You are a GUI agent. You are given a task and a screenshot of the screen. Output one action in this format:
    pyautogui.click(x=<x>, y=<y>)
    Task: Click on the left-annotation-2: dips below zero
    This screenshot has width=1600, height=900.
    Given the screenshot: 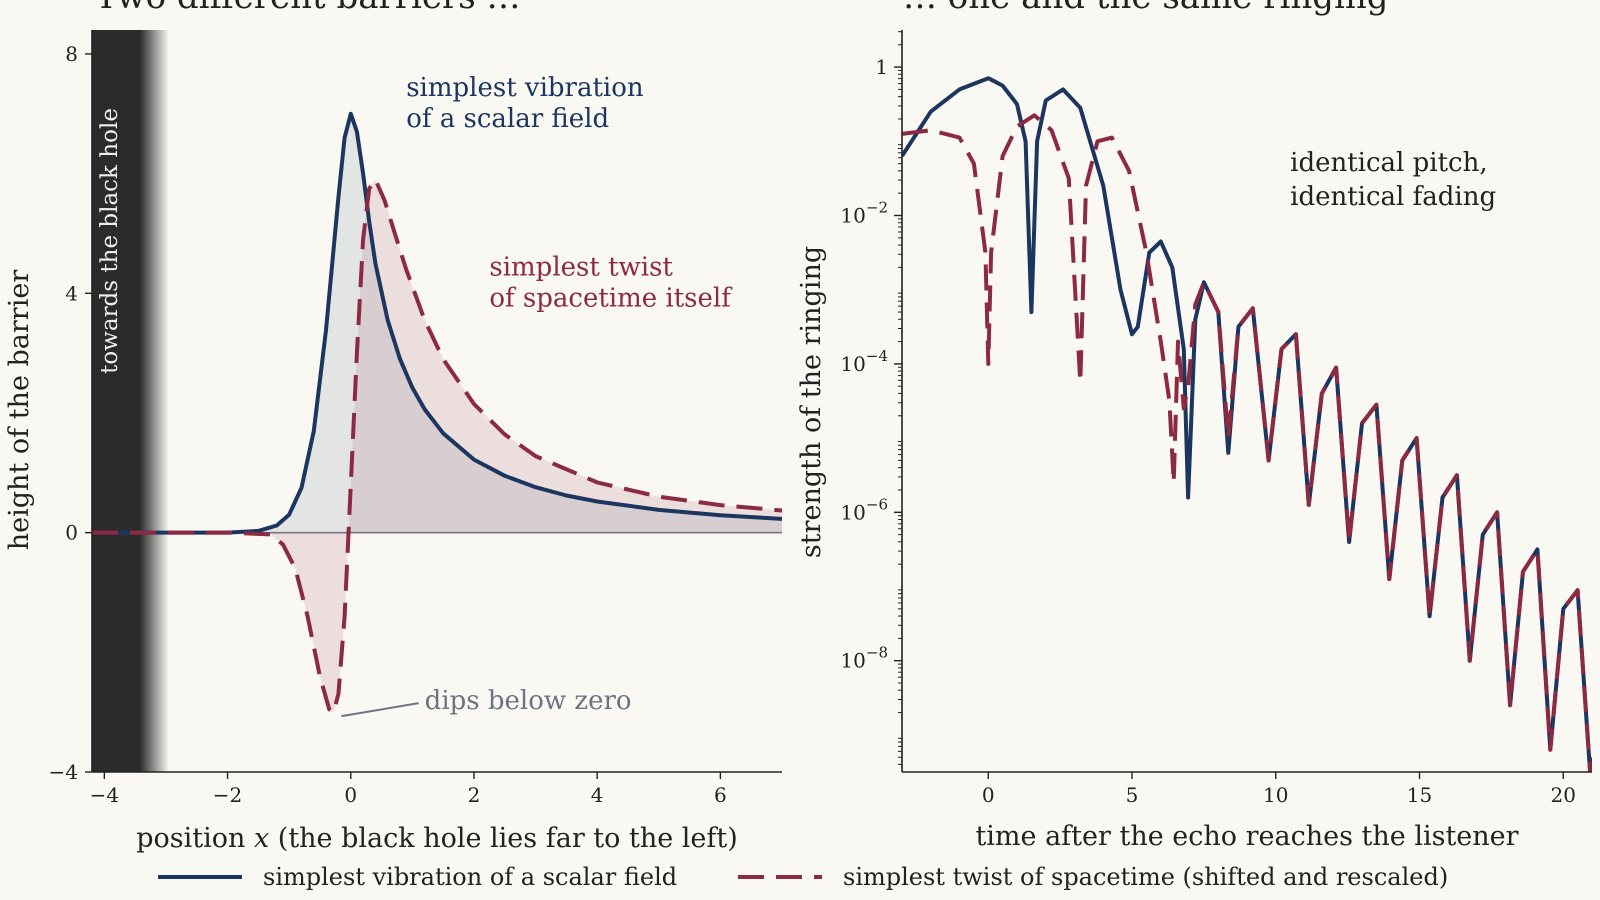 What is the action you would take?
    pyautogui.click(x=528, y=701)
    